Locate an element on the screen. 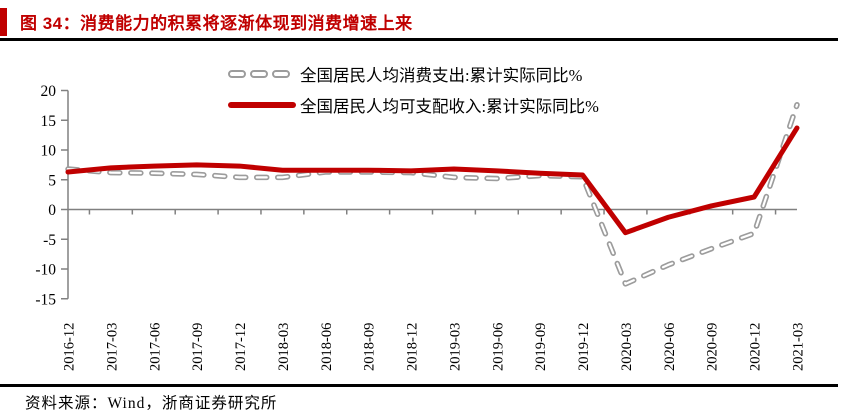  svg-text: 2018-12 is located at coordinates (413, 347).